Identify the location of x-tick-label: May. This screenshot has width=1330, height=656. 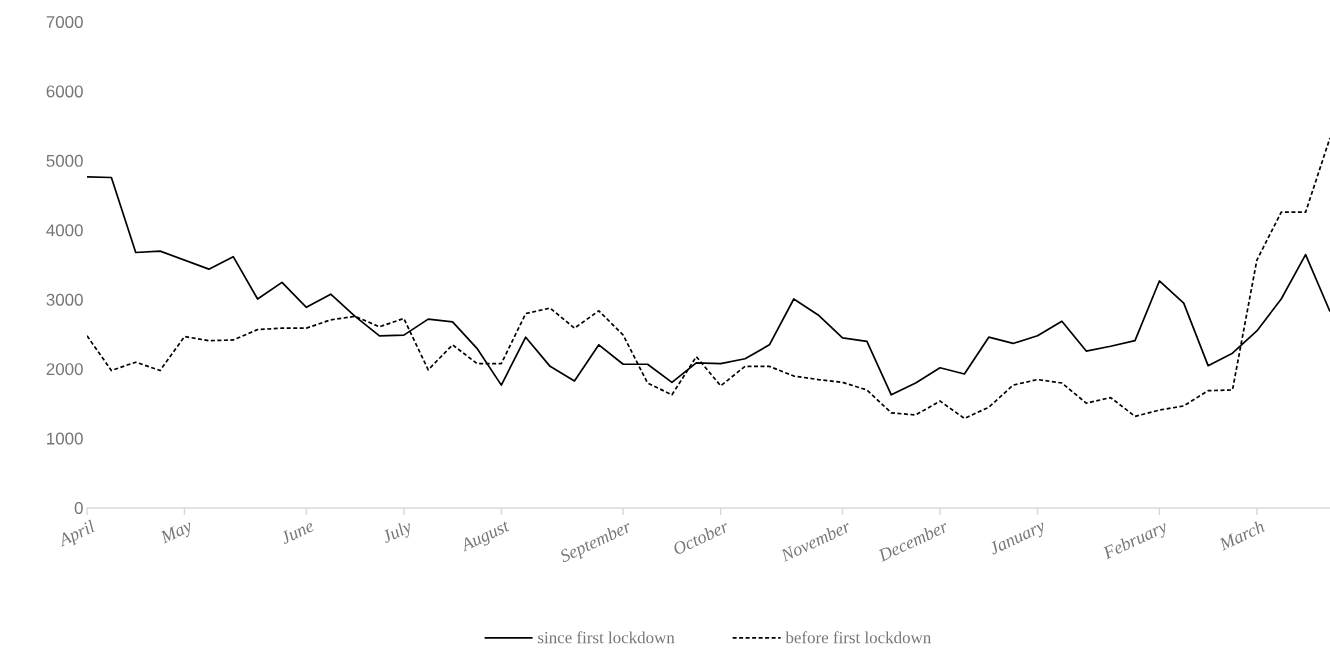
(175, 533).